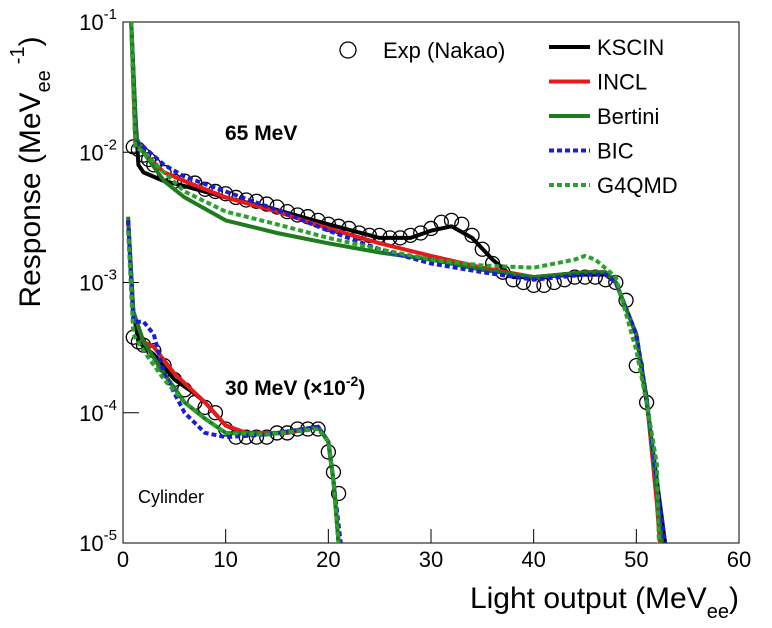  What do you see at coordinates (739, 559) in the screenshot?
I see `x-tick-label: 60` at bounding box center [739, 559].